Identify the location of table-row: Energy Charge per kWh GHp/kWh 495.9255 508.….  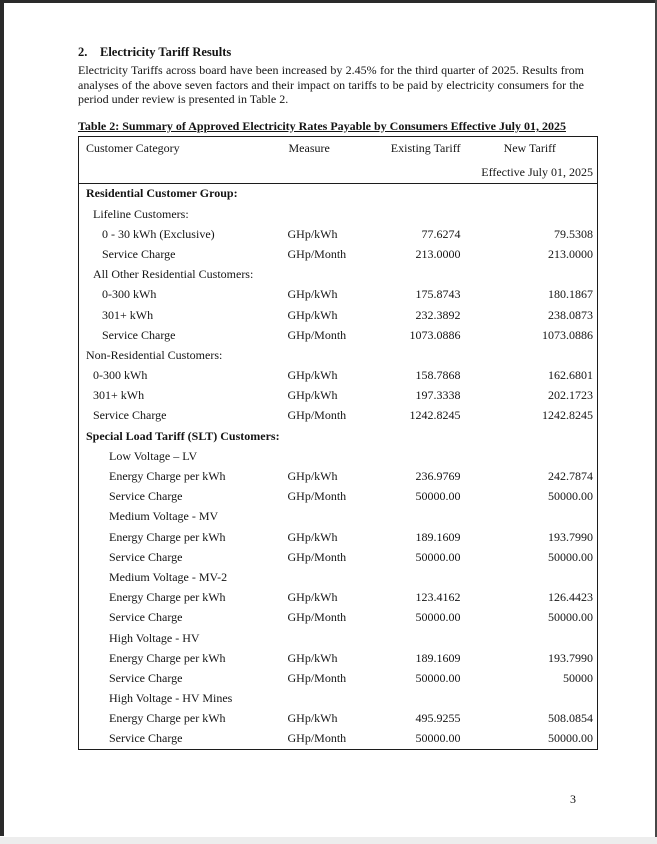
(338, 719).